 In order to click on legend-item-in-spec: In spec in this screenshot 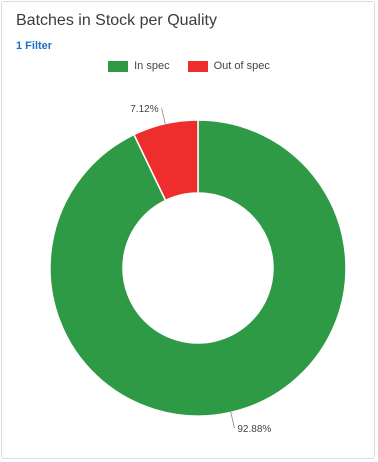, I will do `click(139, 66)`.